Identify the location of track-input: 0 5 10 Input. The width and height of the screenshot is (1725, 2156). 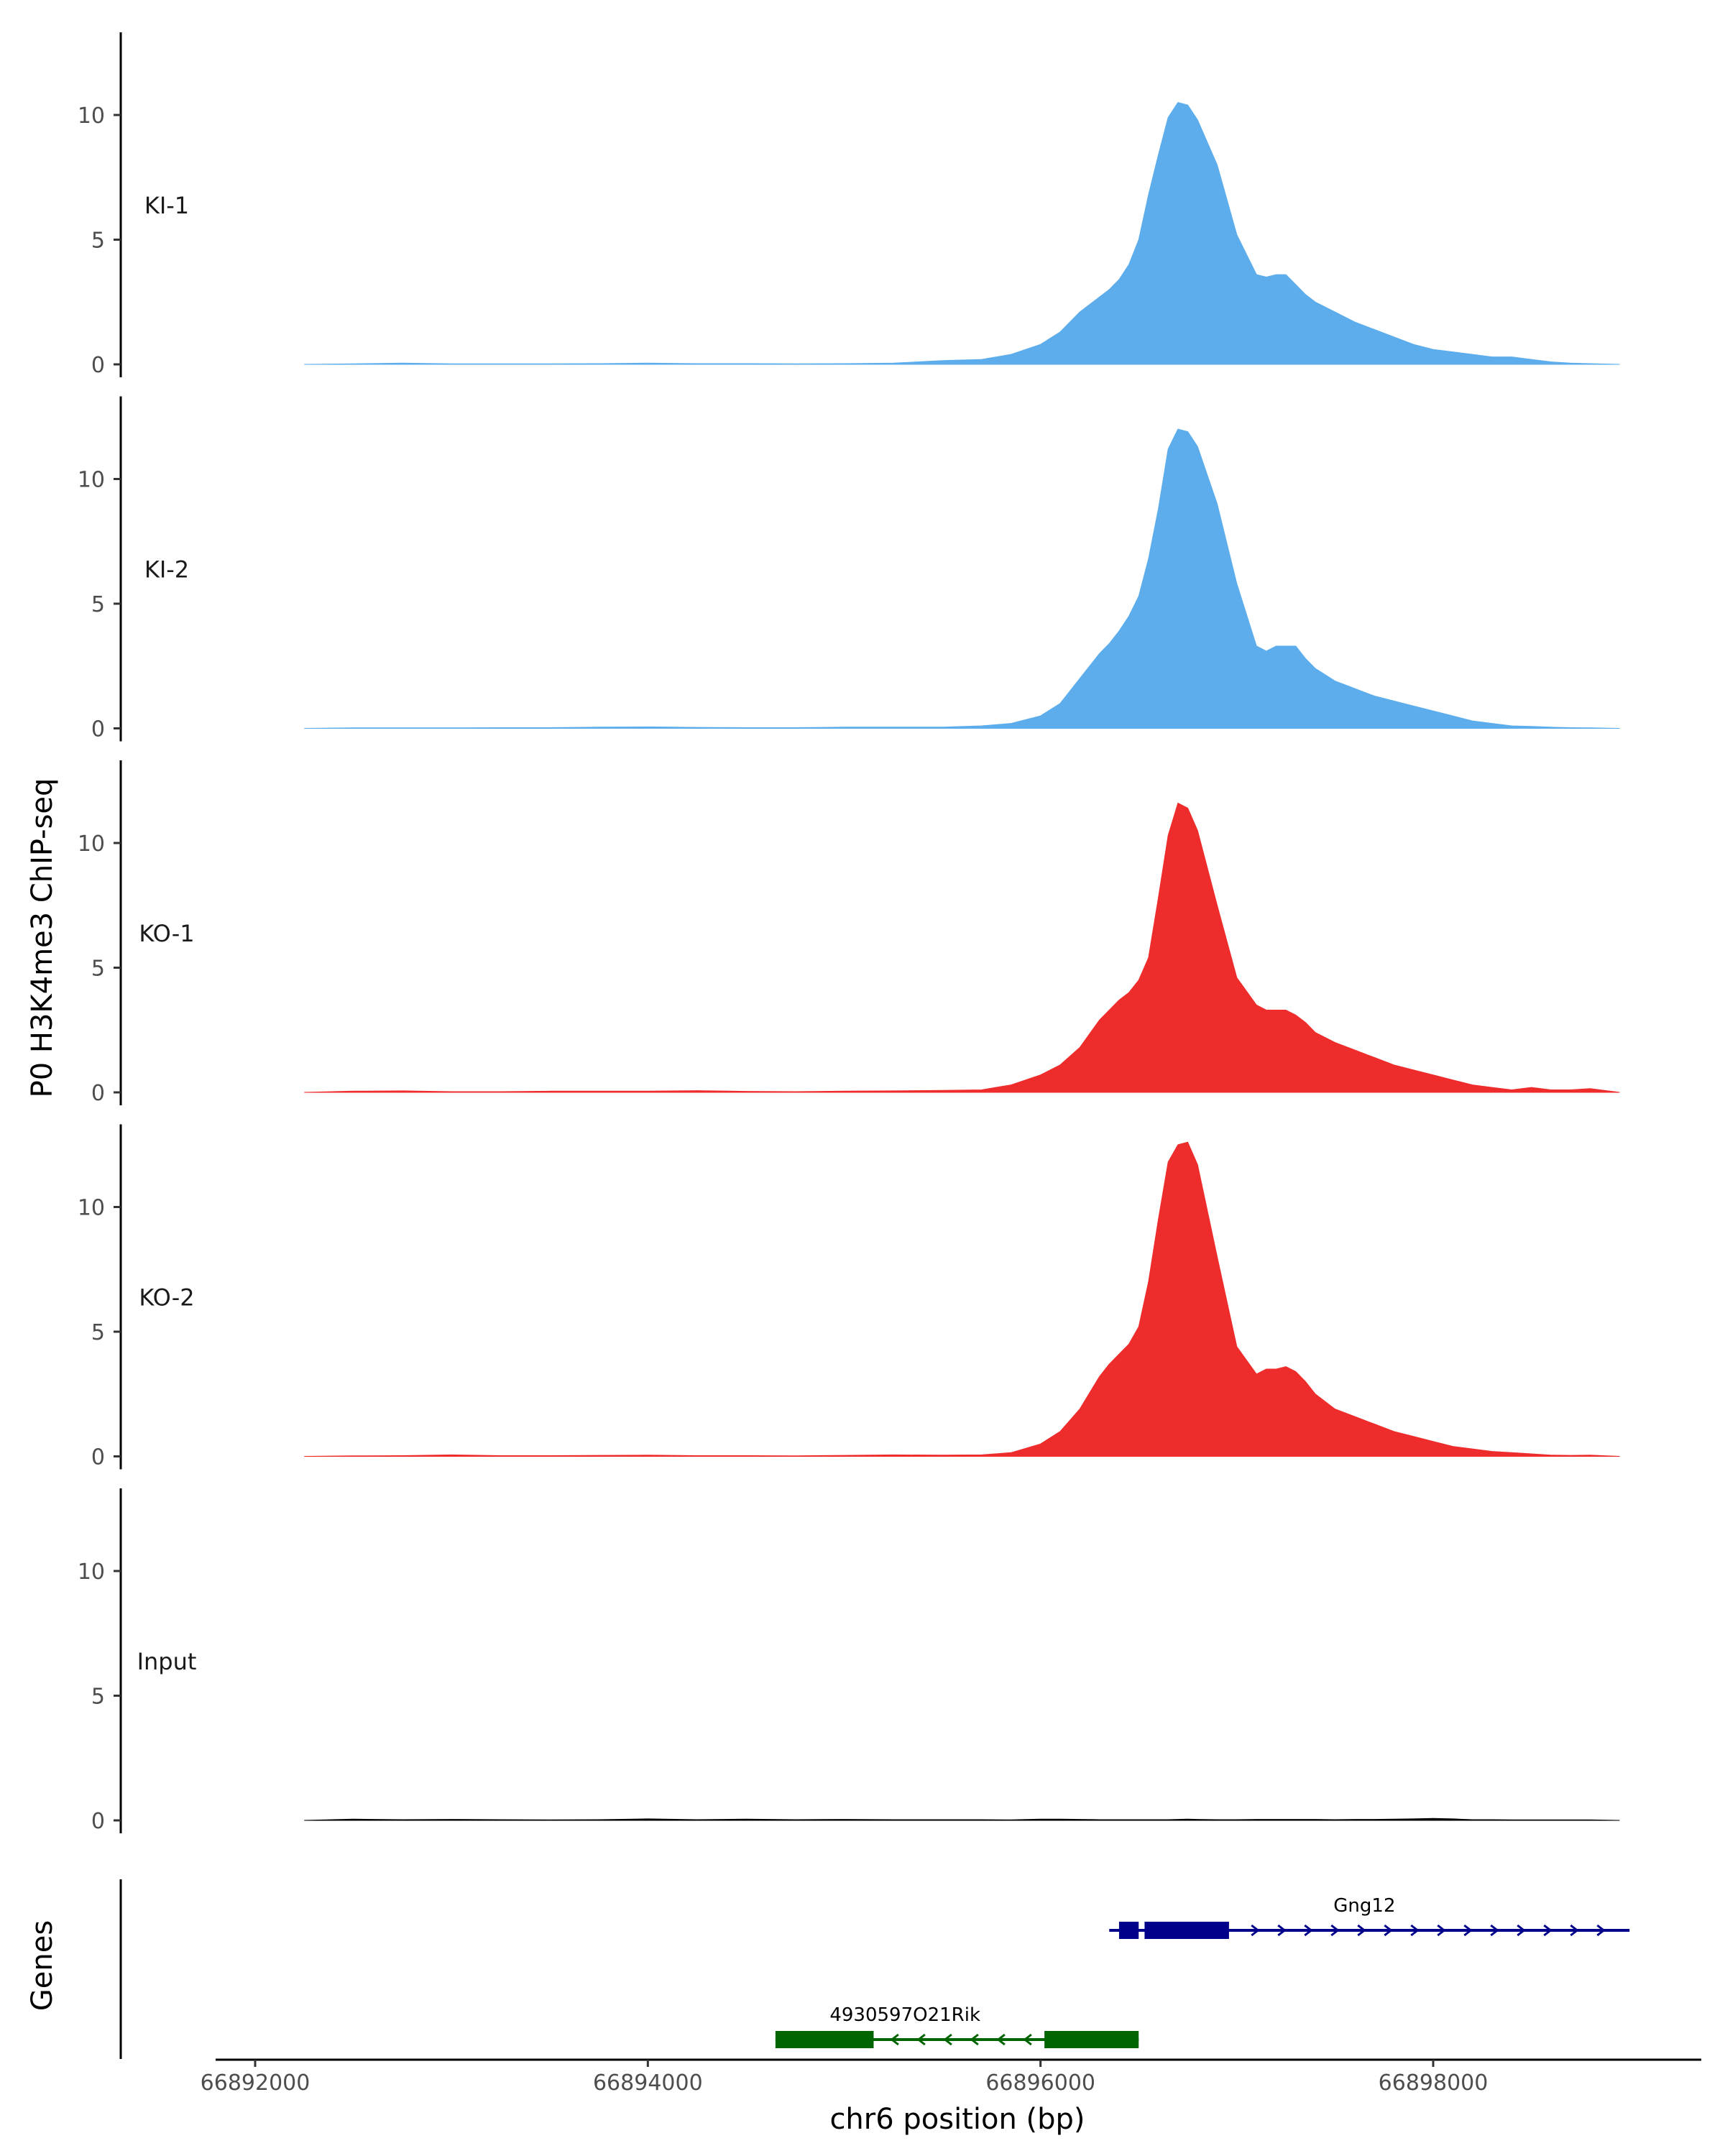
(849, 1661).